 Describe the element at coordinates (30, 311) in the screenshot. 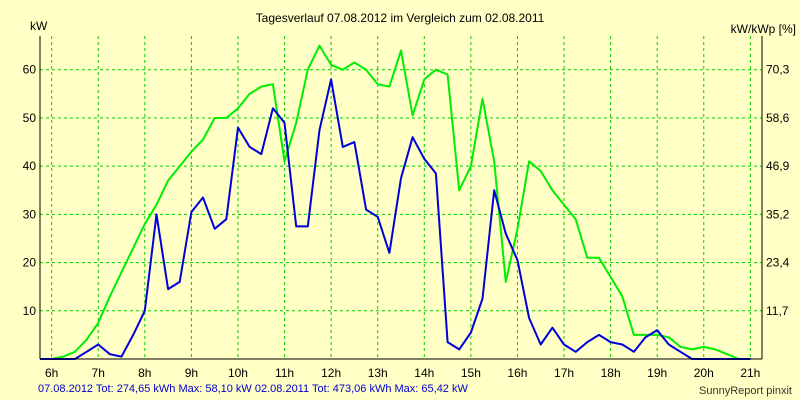

I see `y-tick-label-10: 10` at that location.